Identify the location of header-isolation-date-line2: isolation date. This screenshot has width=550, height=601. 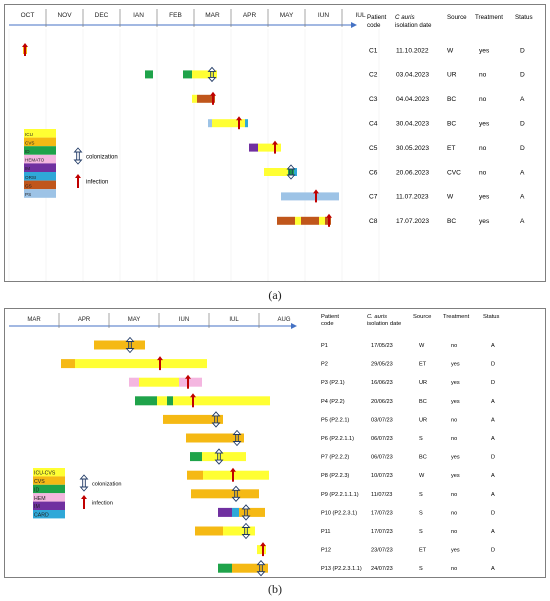
(384, 324).